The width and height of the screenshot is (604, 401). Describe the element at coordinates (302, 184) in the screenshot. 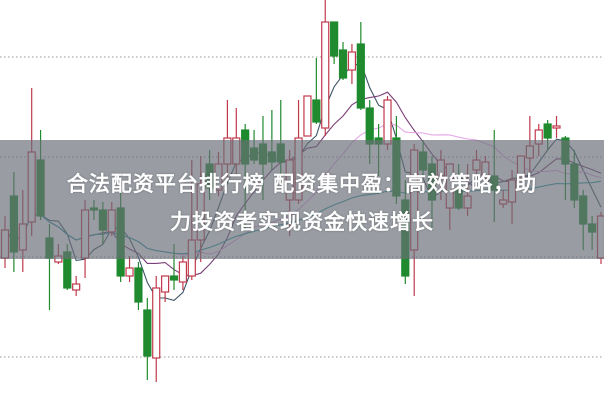

I see `headline-line-1: 合法配资平台排行榜 配资集中盈：高效策略，助` at that location.